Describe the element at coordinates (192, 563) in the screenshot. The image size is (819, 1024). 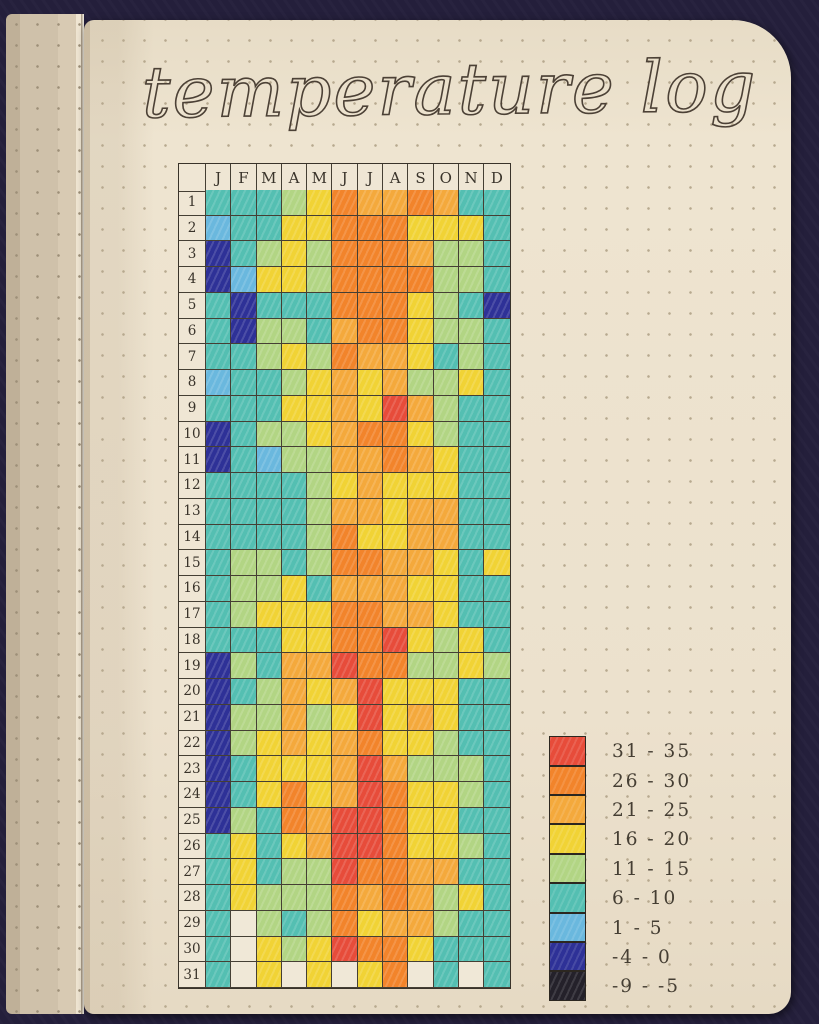
I see `day-row-label: 15` at that location.